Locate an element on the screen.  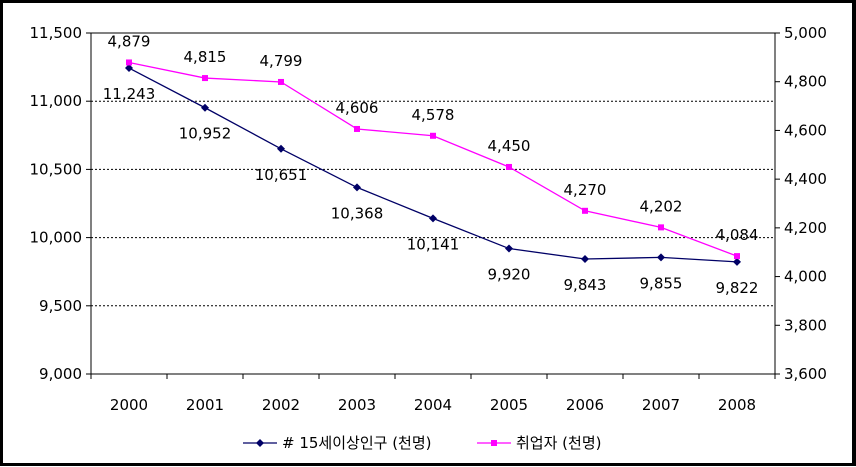
x-tick-label: 2002 is located at coordinates (281, 405).